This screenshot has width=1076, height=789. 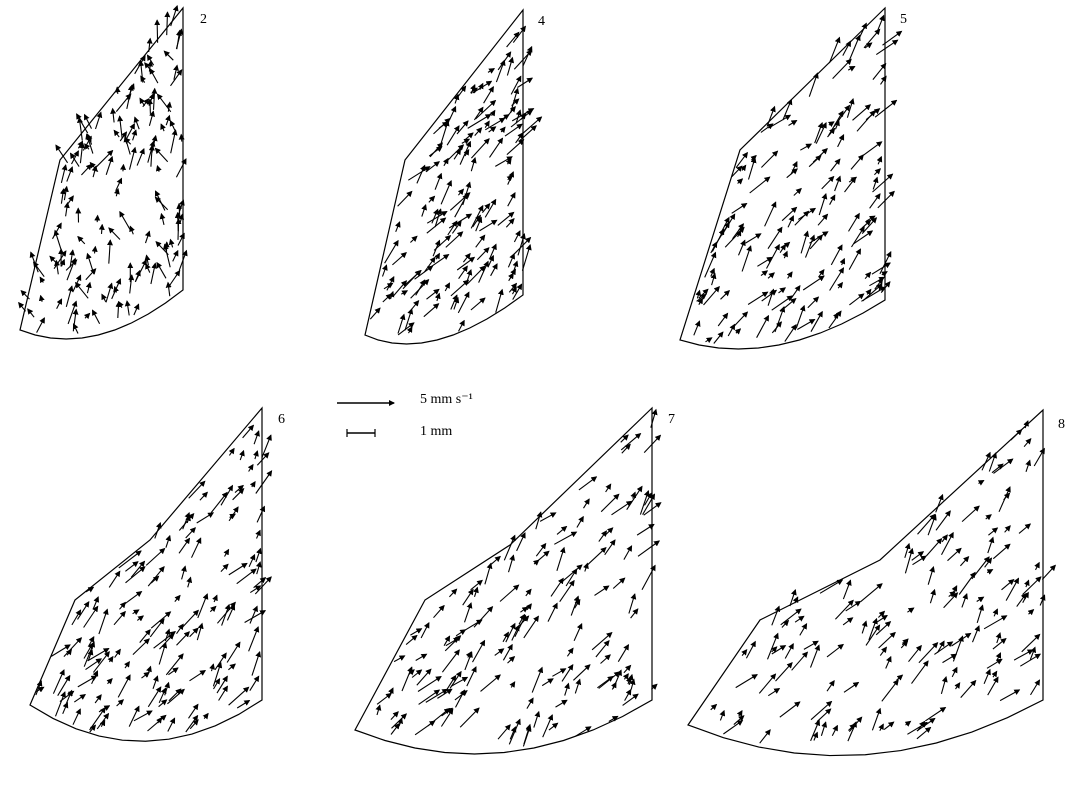 What do you see at coordinates (446, 399) in the screenshot?
I see `legend-velocity: 5 mm s⁻¹` at bounding box center [446, 399].